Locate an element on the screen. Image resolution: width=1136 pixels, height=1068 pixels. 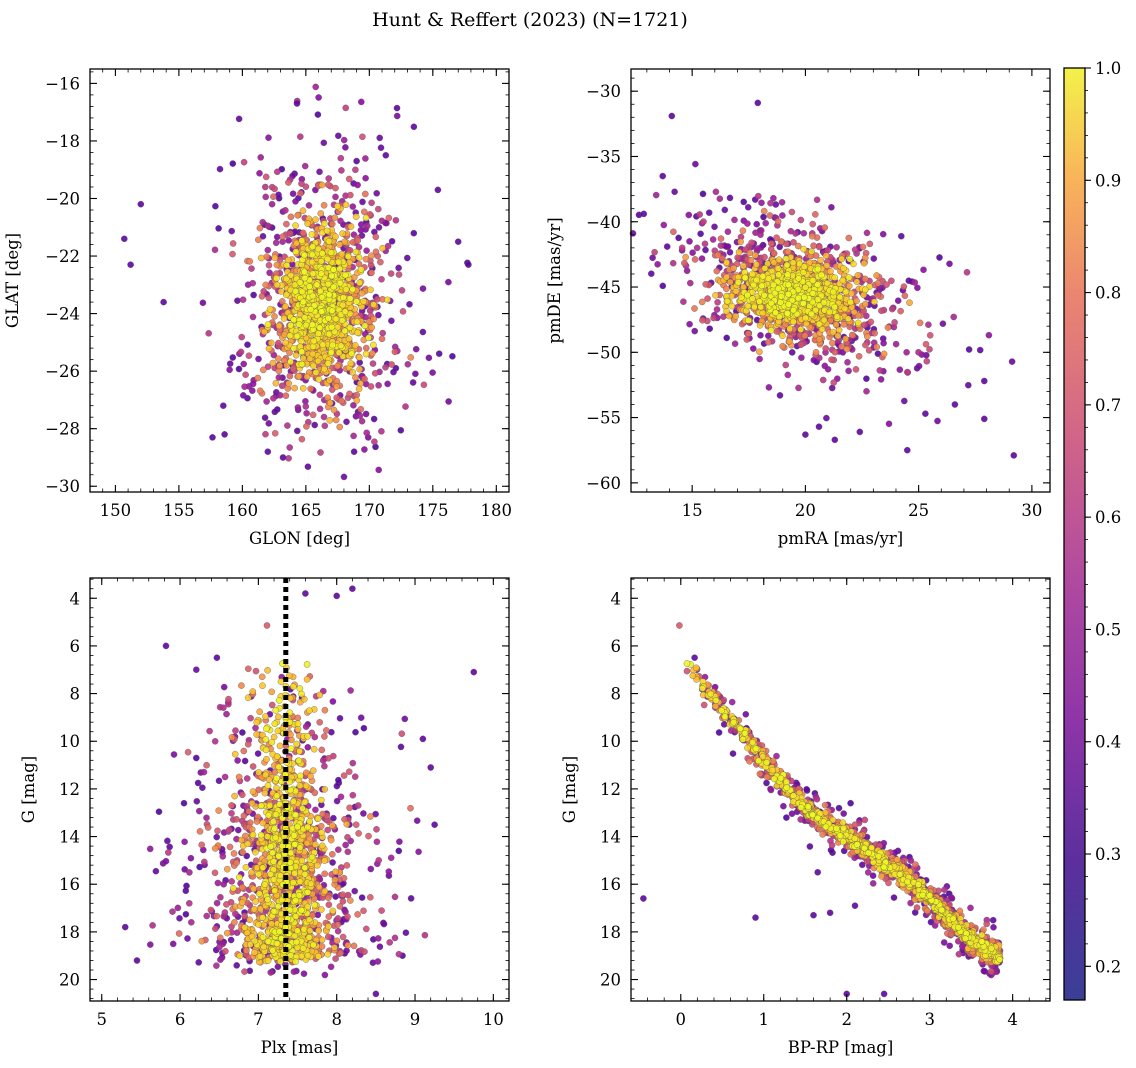
panel-plx-g-points is located at coordinates (299, 789).